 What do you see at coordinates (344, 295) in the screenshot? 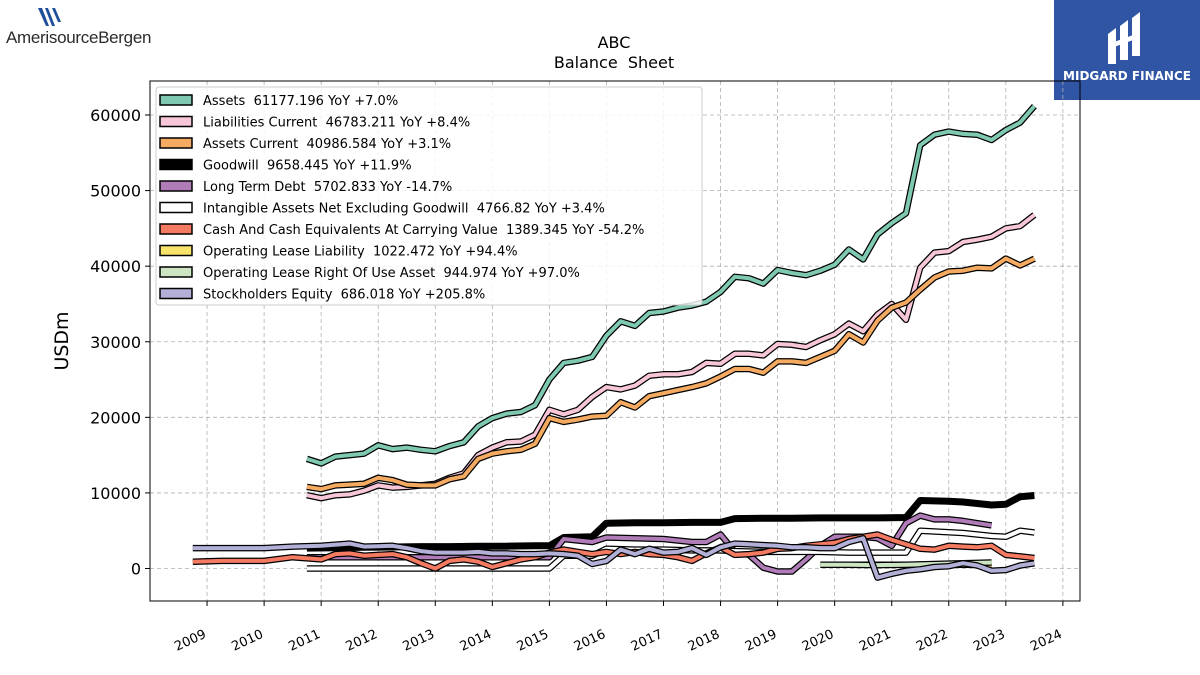
I see `legend-label-9: Stockholders Equity 686.018 YoY +205.8%` at bounding box center [344, 295].